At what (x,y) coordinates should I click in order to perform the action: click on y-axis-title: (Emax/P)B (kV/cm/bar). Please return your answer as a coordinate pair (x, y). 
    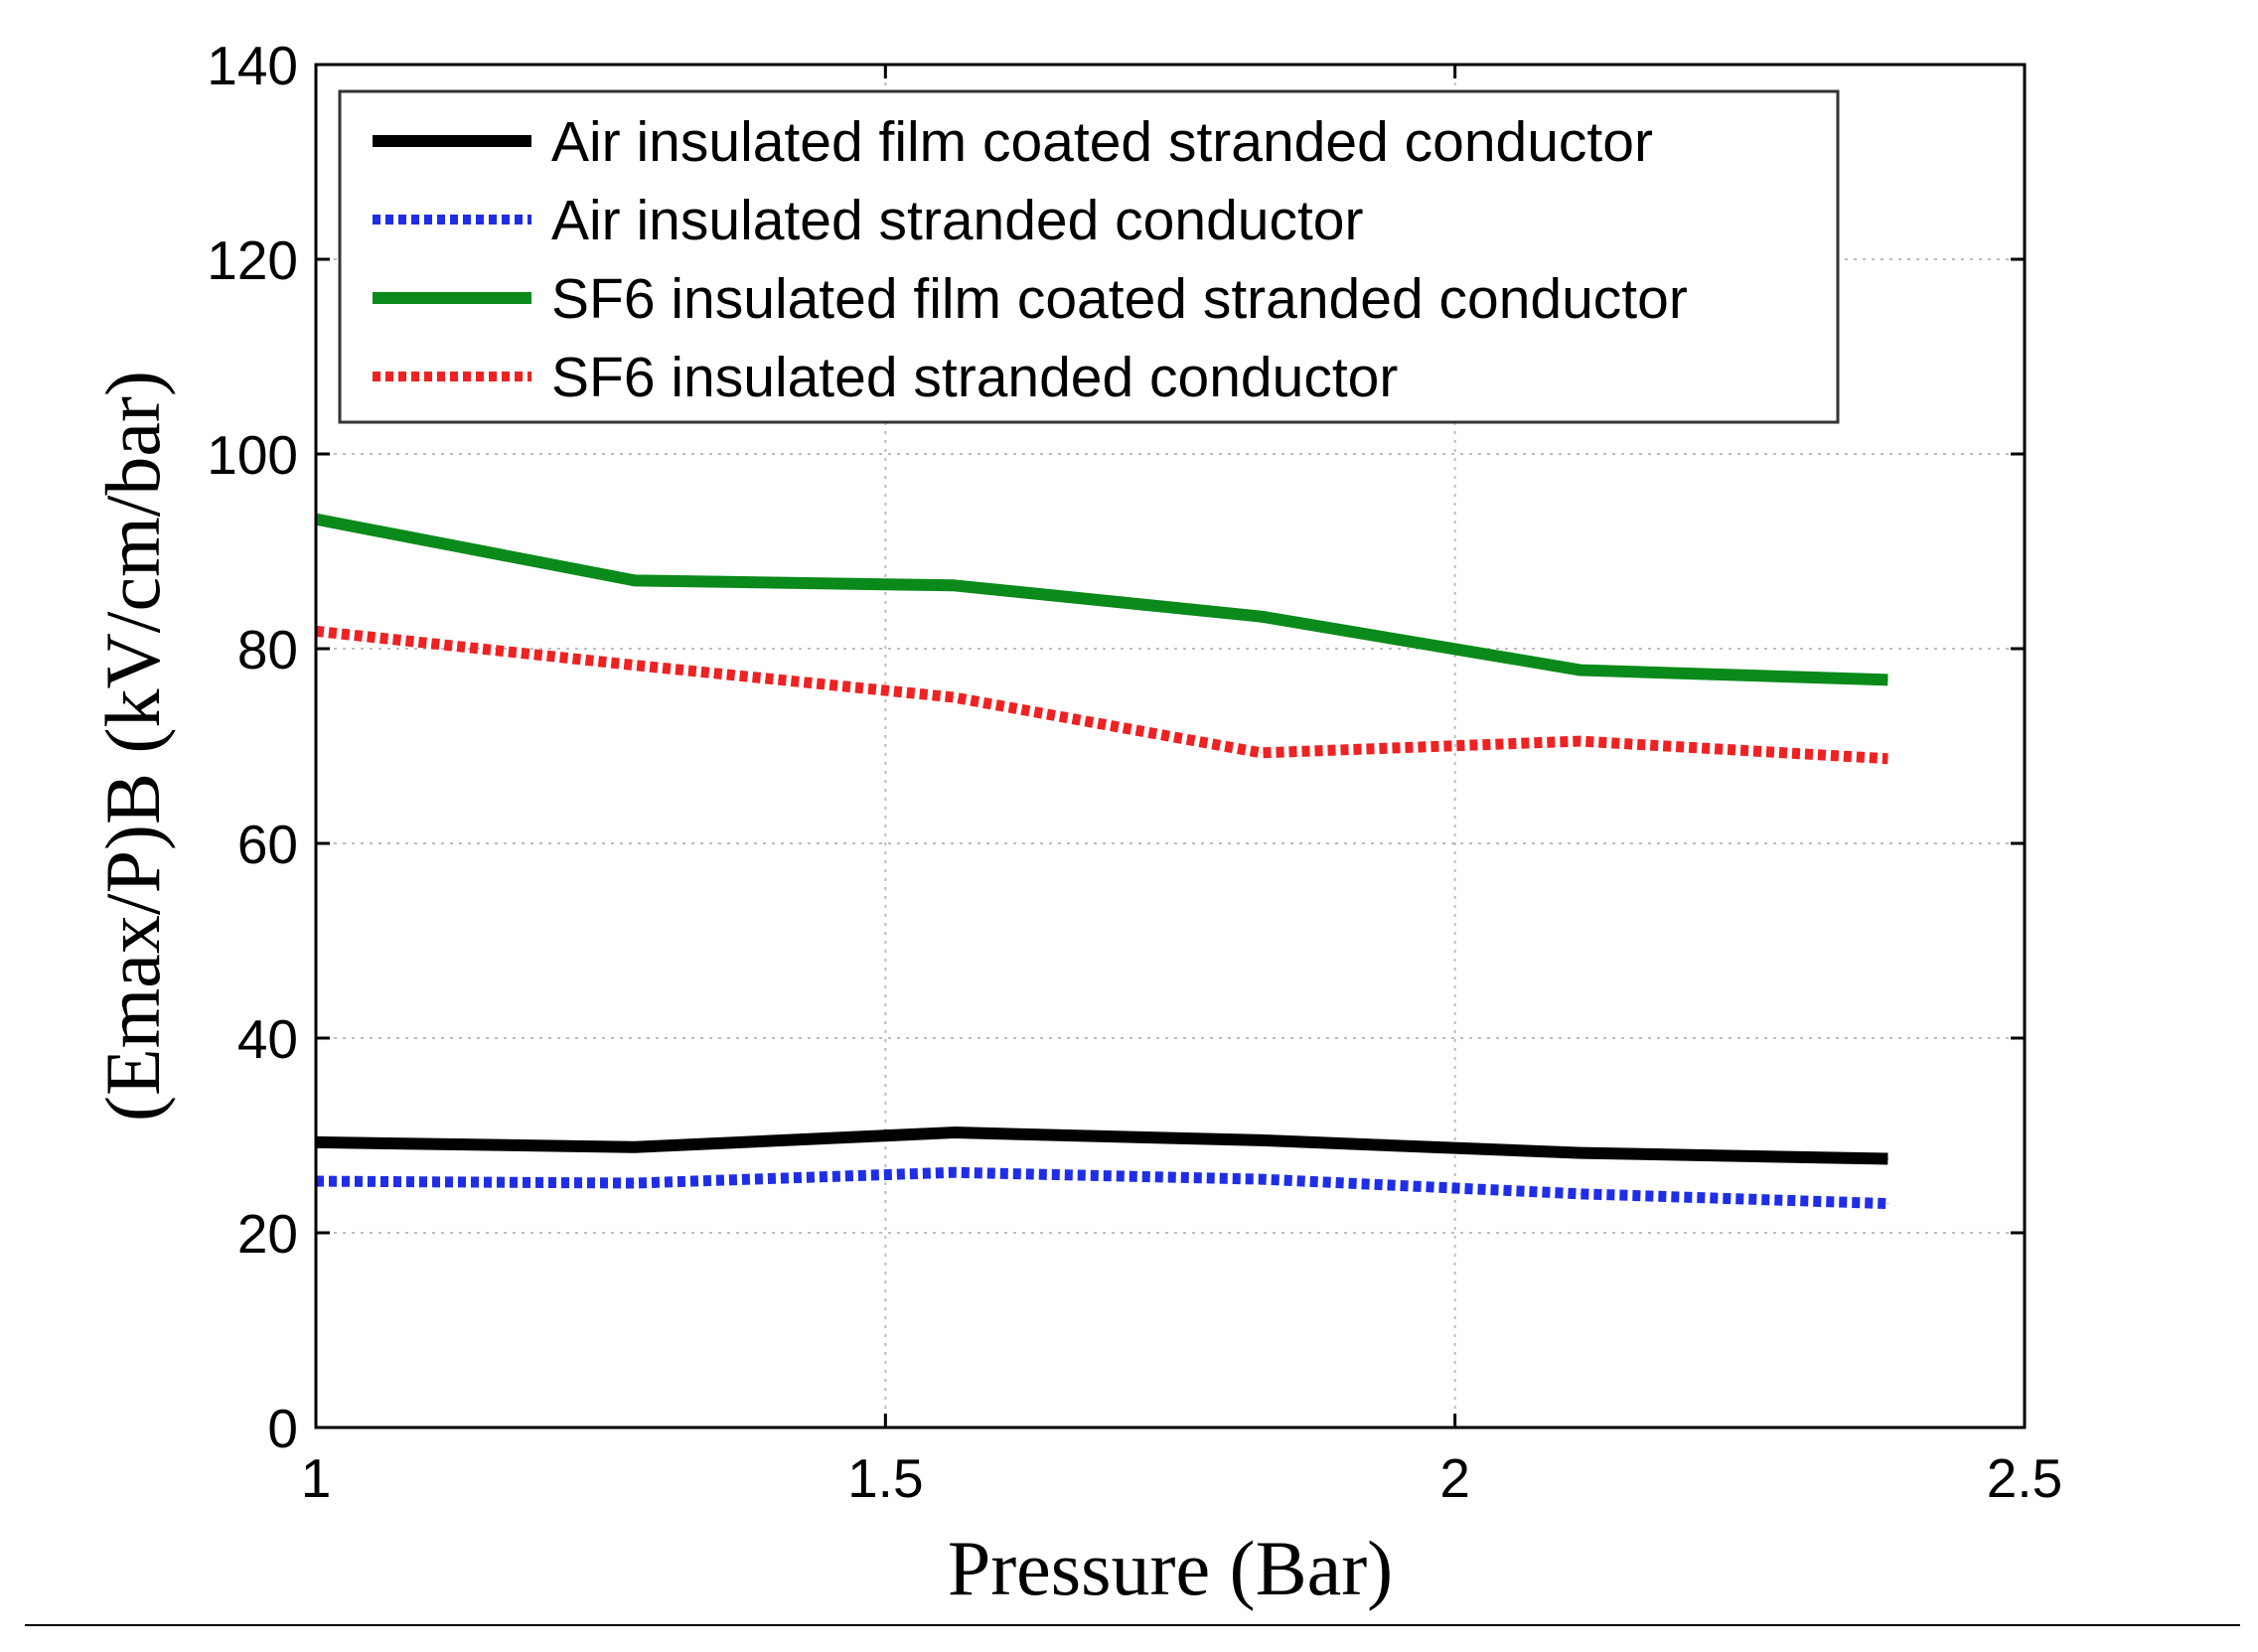
    Looking at the image, I should click on (132, 746).